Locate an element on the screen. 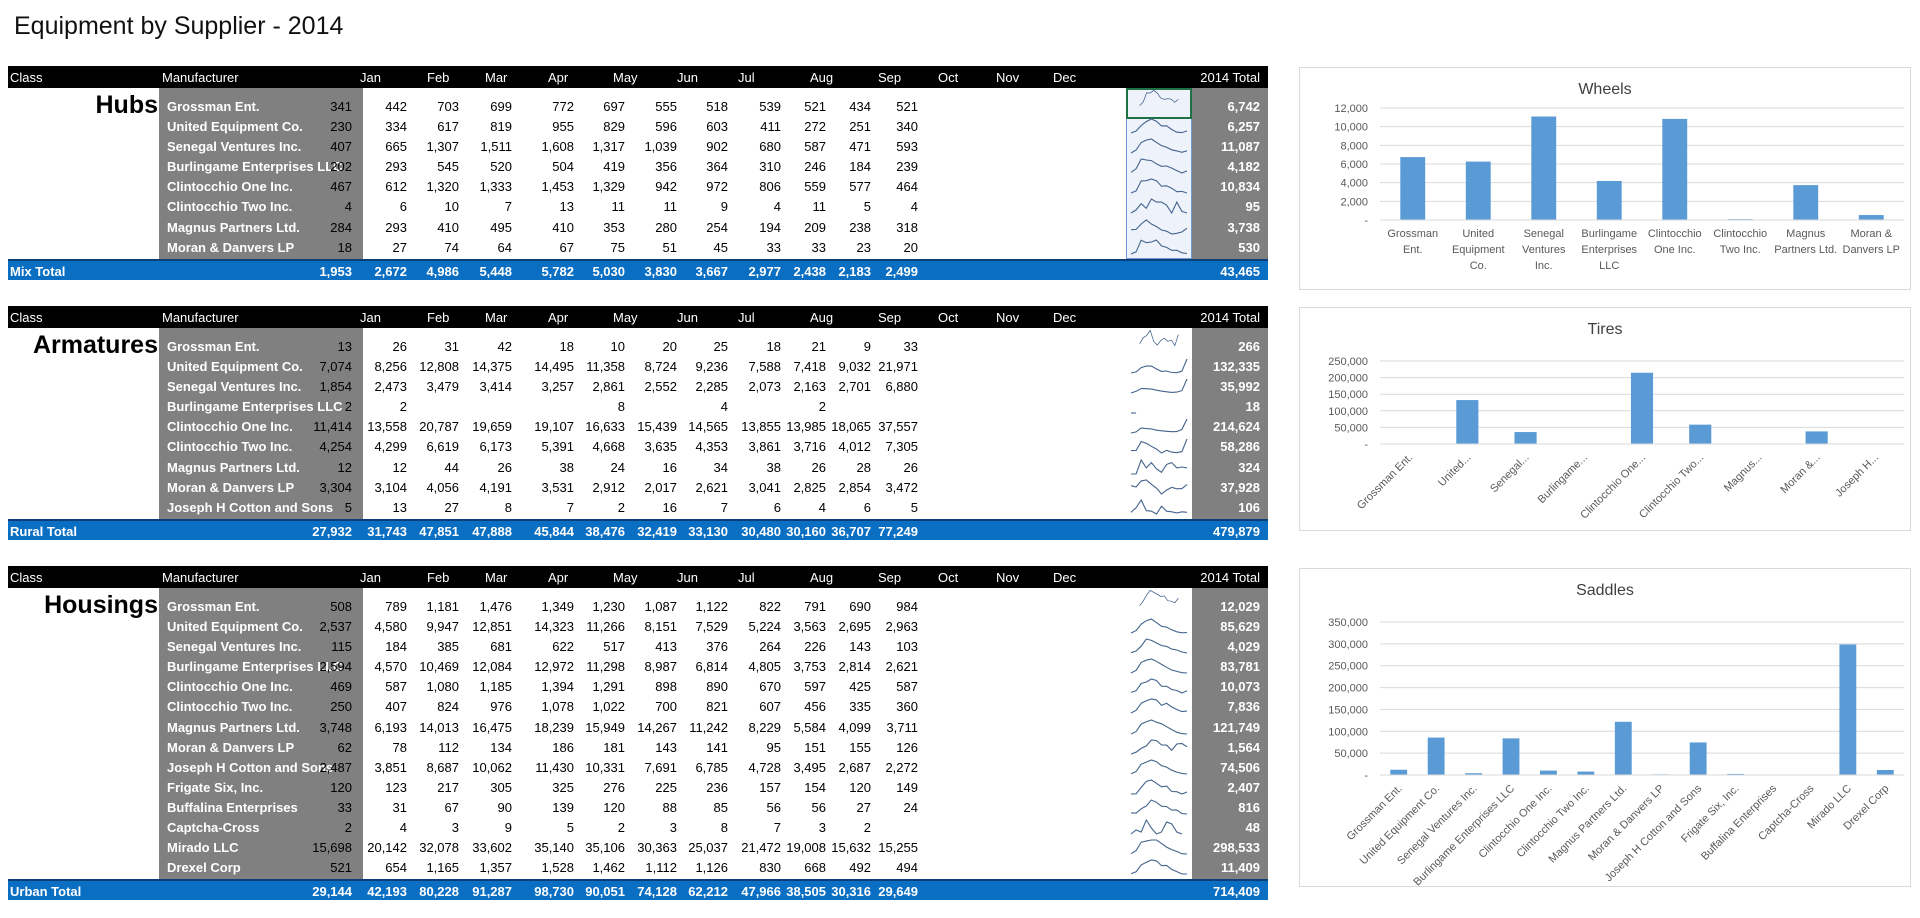  cell-oct: 246 is located at coordinates (815, 167).